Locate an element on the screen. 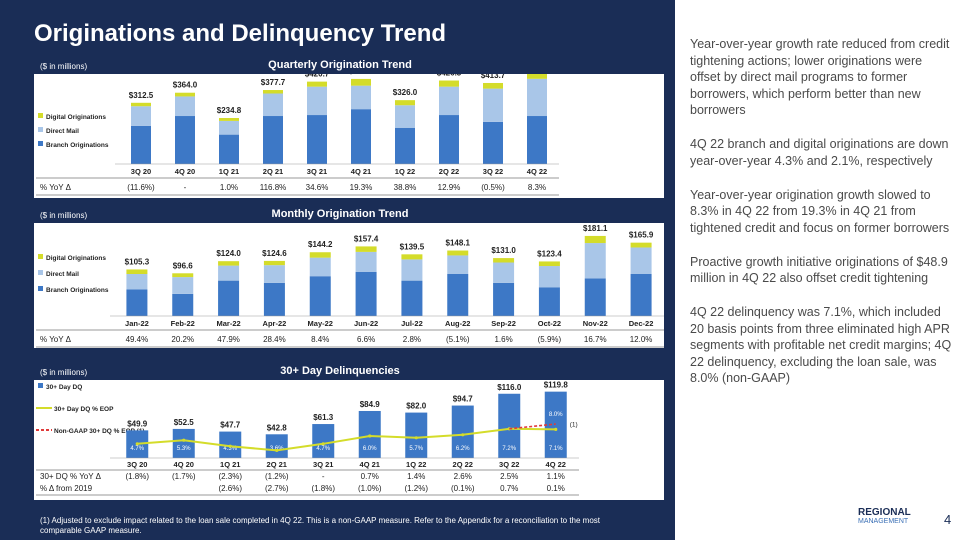 Image resolution: width=960 pixels, height=540 pixels. pct-label: 7.1% is located at coordinates (556, 449).